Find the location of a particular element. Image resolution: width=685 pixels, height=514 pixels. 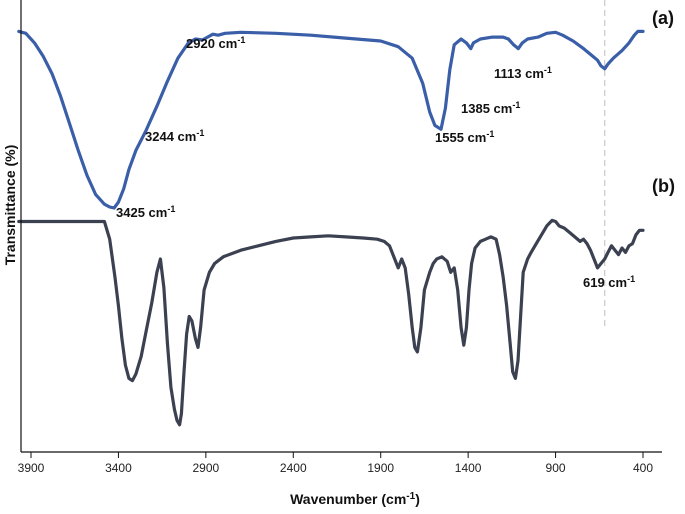

annotation-1113: 1113 cm-1 is located at coordinates (523, 73).